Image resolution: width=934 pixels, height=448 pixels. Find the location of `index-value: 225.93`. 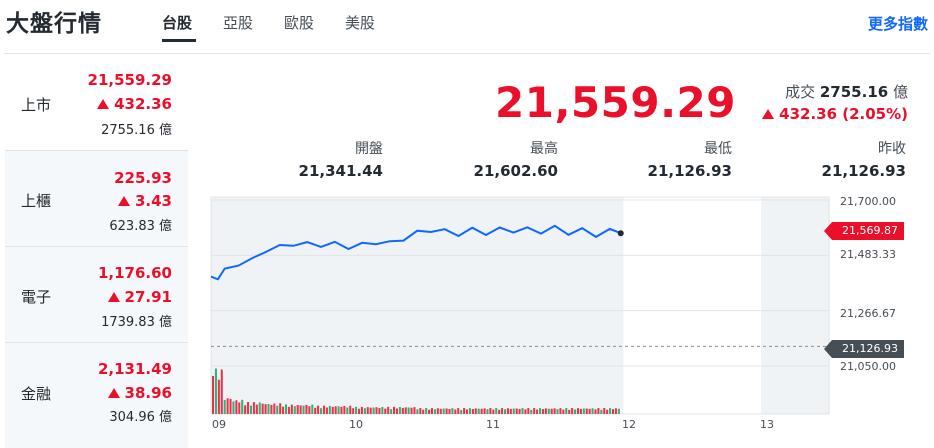

index-value: 225.93 is located at coordinates (143, 178).